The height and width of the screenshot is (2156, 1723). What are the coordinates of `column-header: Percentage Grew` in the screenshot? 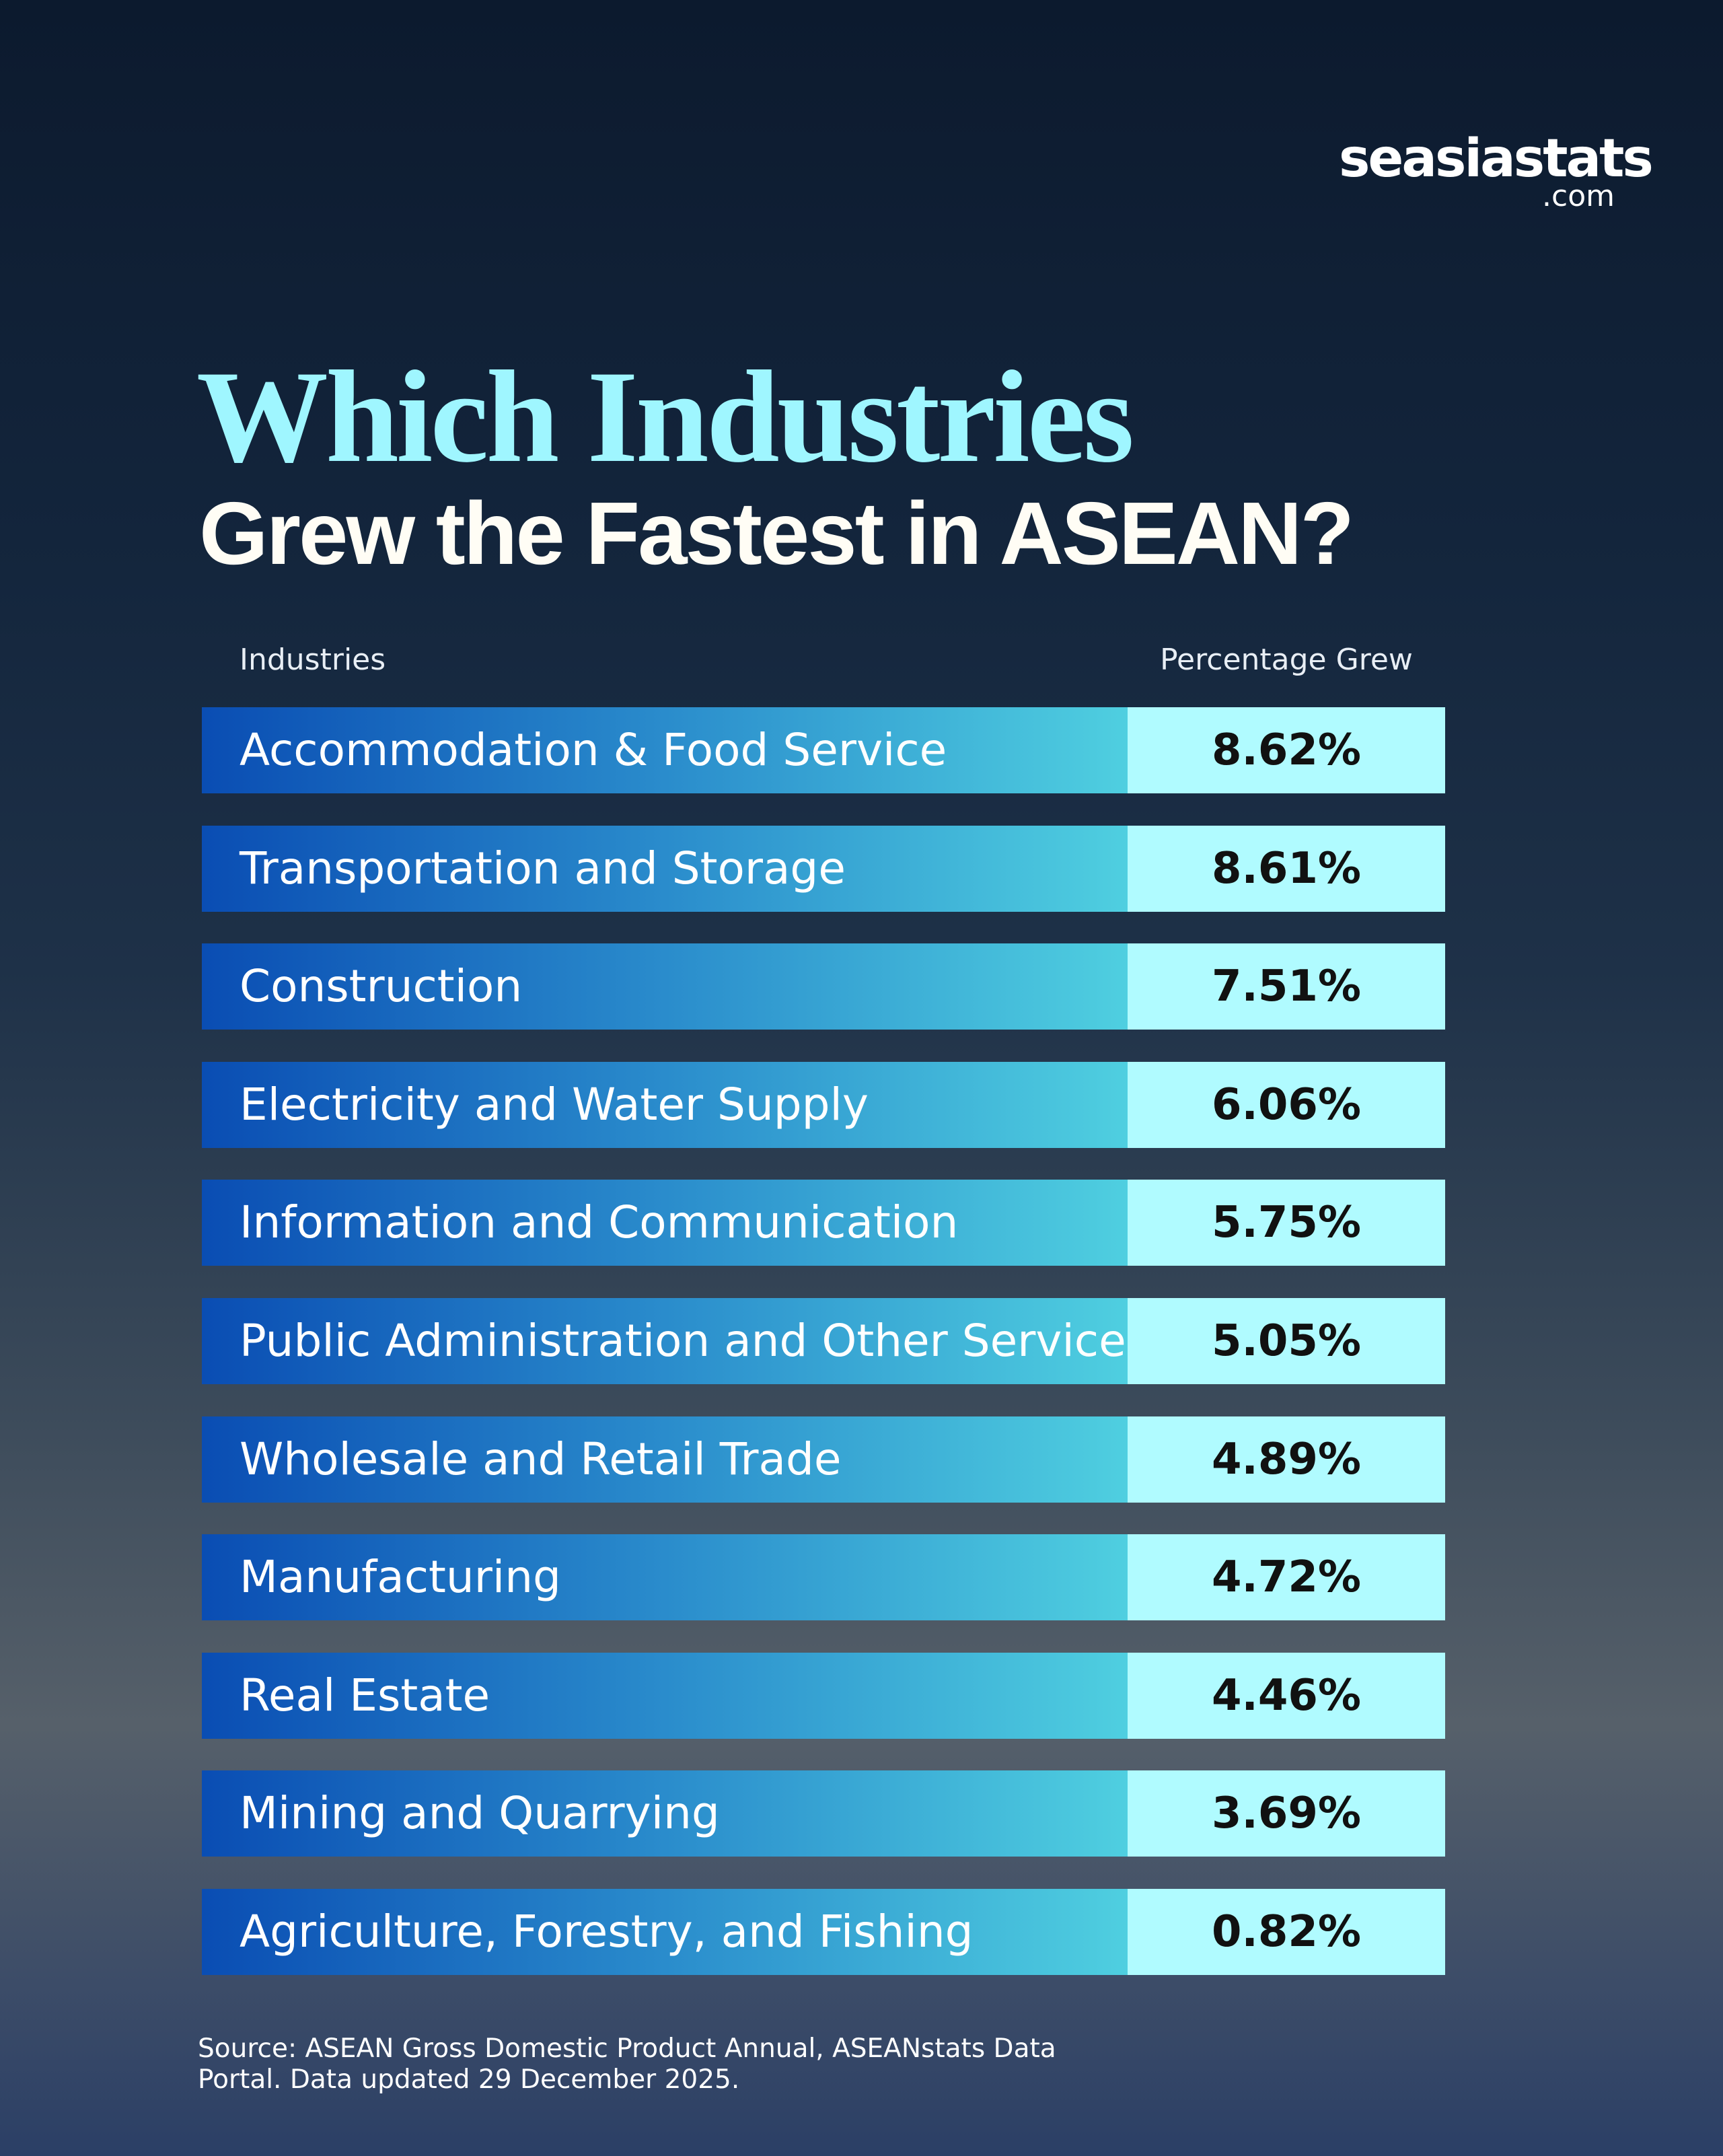 It's located at (1286, 660).